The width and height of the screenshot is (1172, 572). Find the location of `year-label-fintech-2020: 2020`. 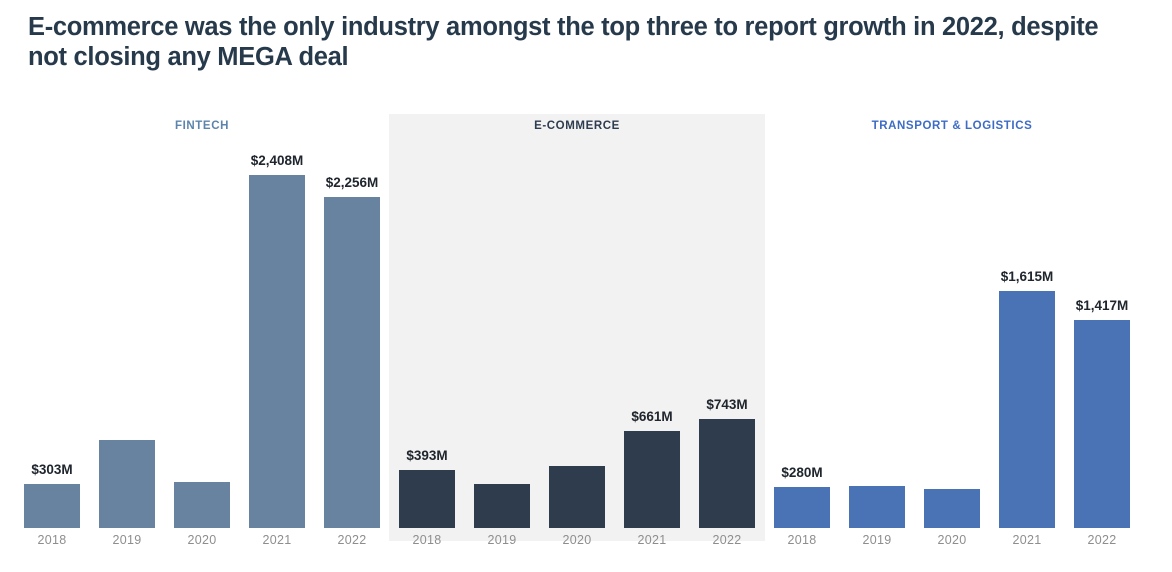

year-label-fintech-2020: 2020 is located at coordinates (202, 540).